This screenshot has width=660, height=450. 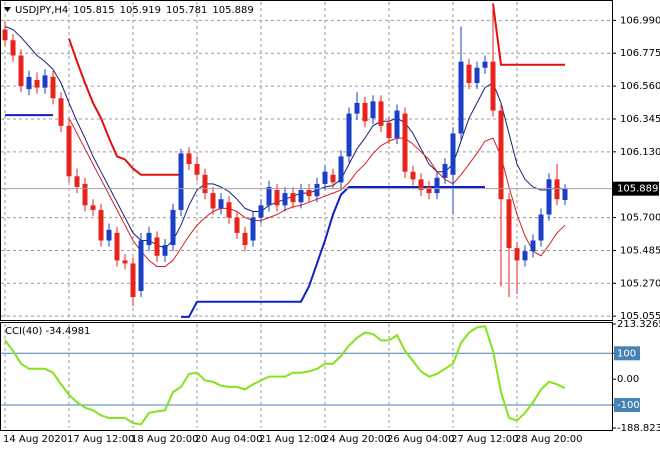 What do you see at coordinates (420, 439) in the screenshot?
I see `x-tick-label: 26 Aug 04:00` at bounding box center [420, 439].